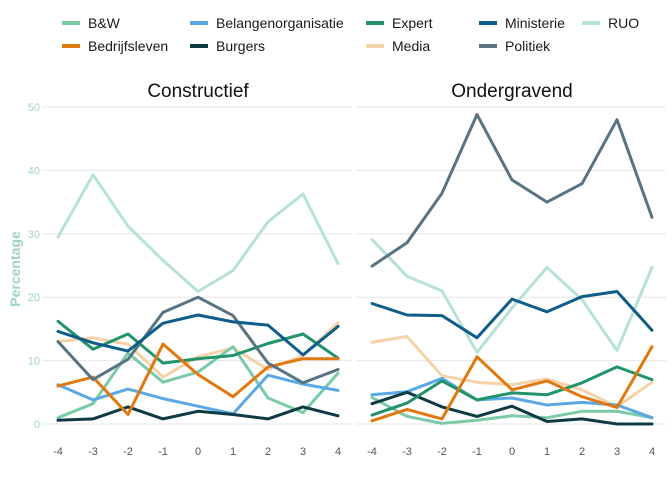 The image size is (672, 480). What do you see at coordinates (511, 91) in the screenshot?
I see `panel-title-ondergravend: Ondergravend` at bounding box center [511, 91].